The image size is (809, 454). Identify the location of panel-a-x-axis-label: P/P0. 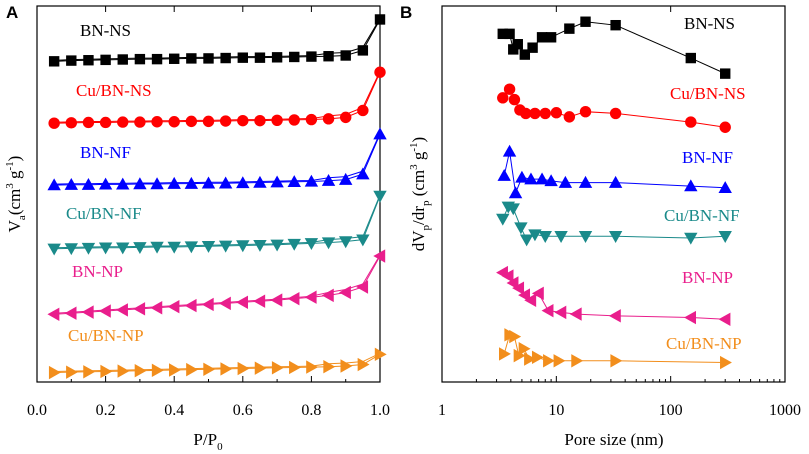
(208, 441).